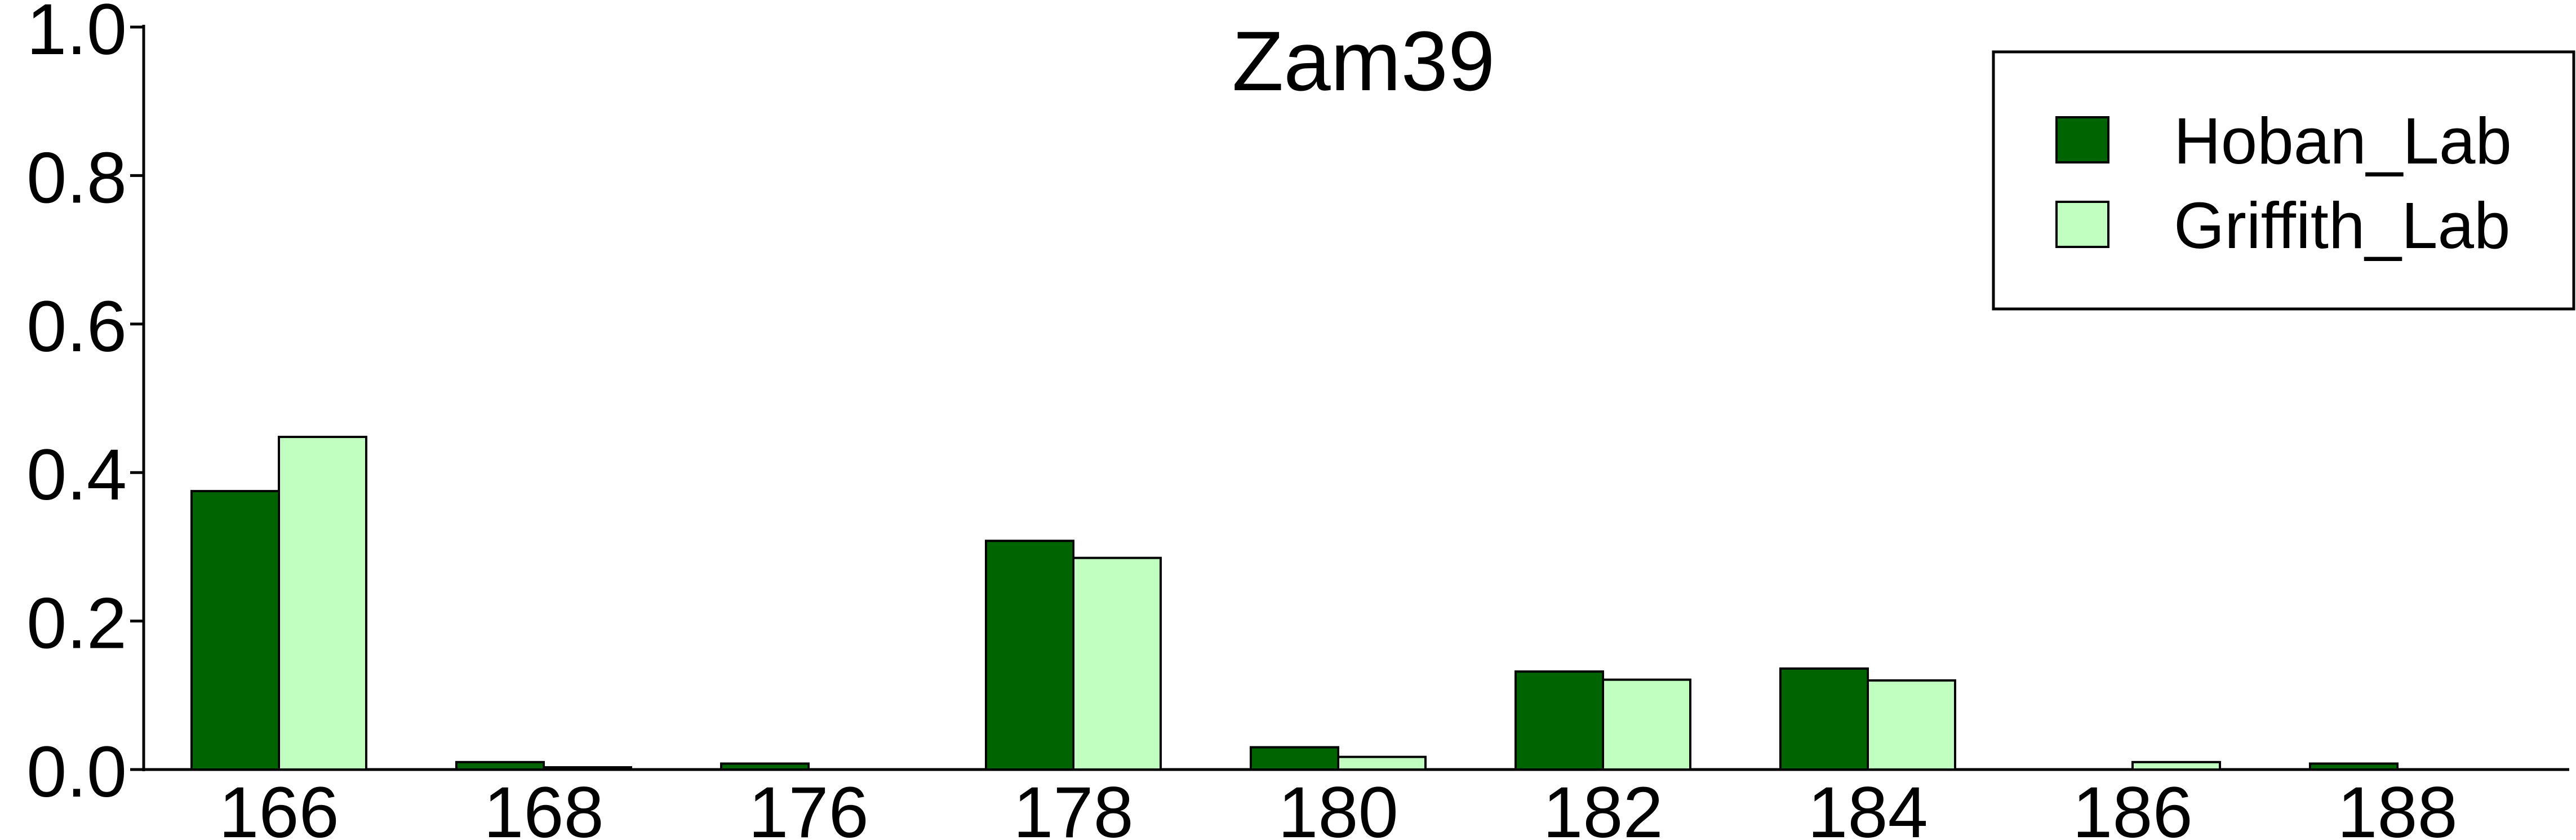  I want to click on y-tick-label: 0.4, so click(76, 475).